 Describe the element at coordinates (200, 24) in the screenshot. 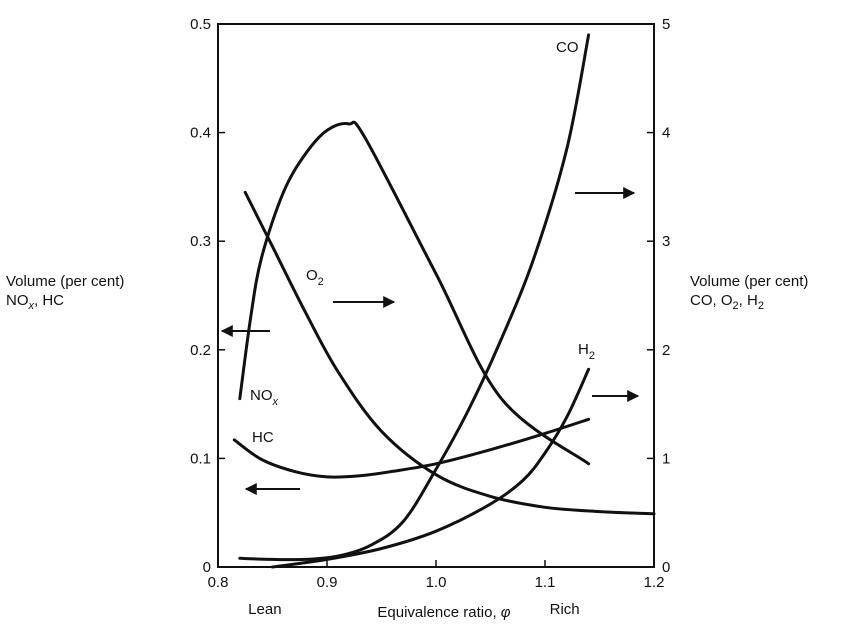

I see `left-tick-label-5: 0.5` at that location.